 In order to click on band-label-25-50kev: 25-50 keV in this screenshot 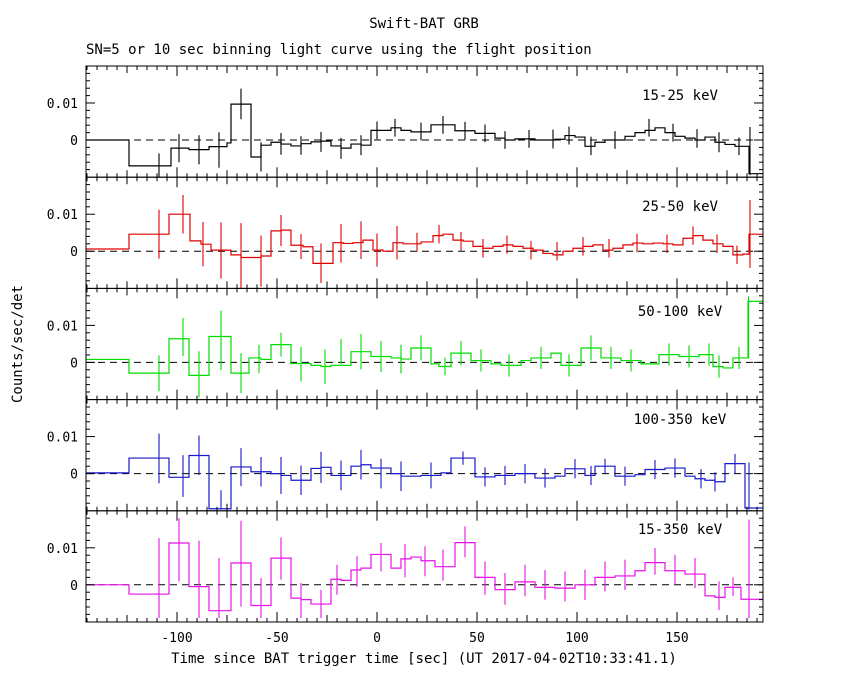, I will do `click(680, 207)`.